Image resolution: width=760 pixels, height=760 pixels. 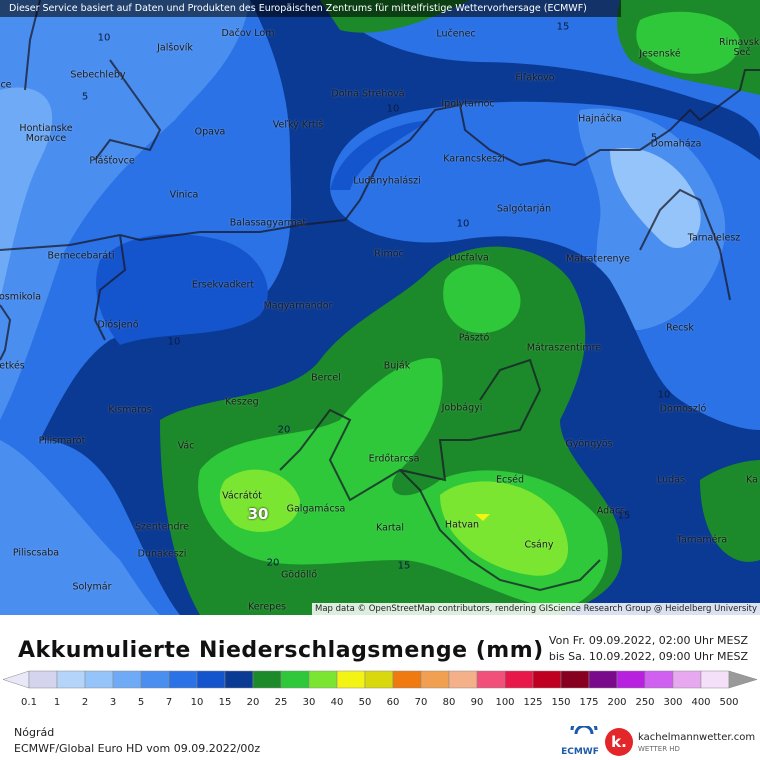 I want to click on place-label: Jalšovík, so click(x=175, y=48).